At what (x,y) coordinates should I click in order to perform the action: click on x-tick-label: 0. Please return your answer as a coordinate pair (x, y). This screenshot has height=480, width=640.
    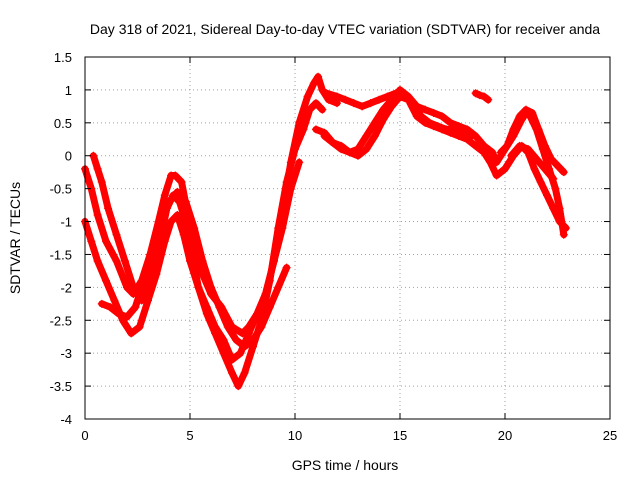
    Looking at the image, I should click on (84, 435).